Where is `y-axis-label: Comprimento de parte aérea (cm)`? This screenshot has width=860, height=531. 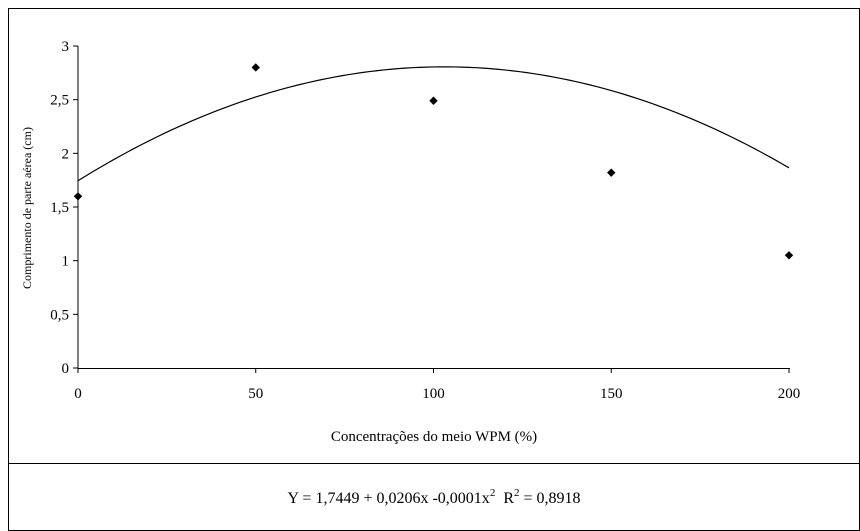 y-axis-label: Comprimento de parte aérea (cm) is located at coordinates (27, 208).